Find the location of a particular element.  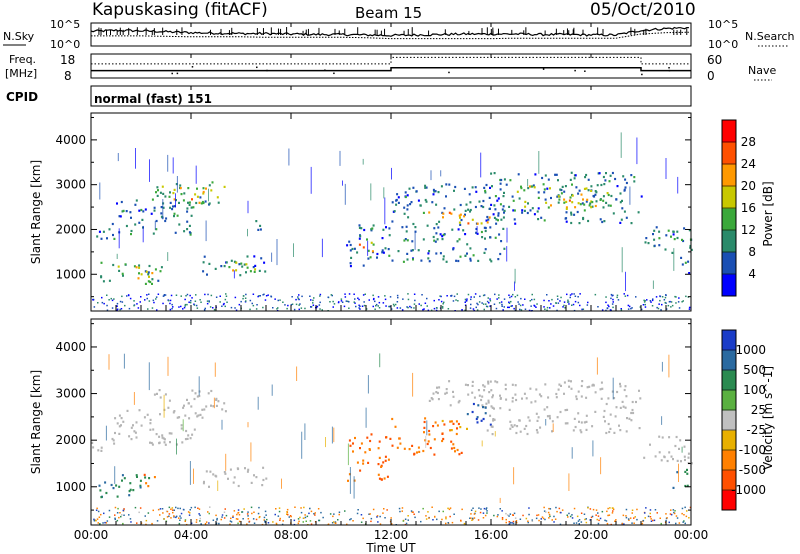

y-tick-label: 1000 is located at coordinates (70, 274).